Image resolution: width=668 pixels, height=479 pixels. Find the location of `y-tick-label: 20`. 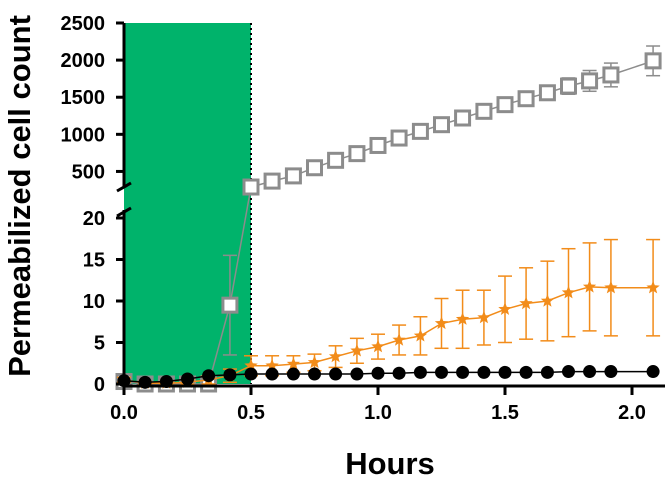

y-tick-label: 20 is located at coordinates (94, 219).